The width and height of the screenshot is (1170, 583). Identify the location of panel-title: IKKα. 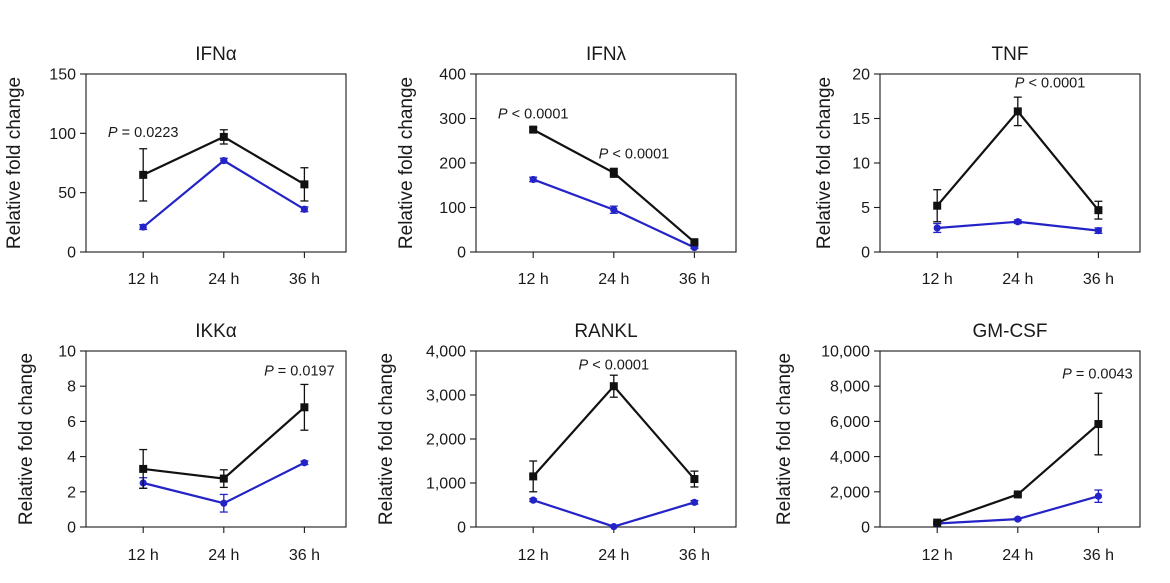
(216, 331).